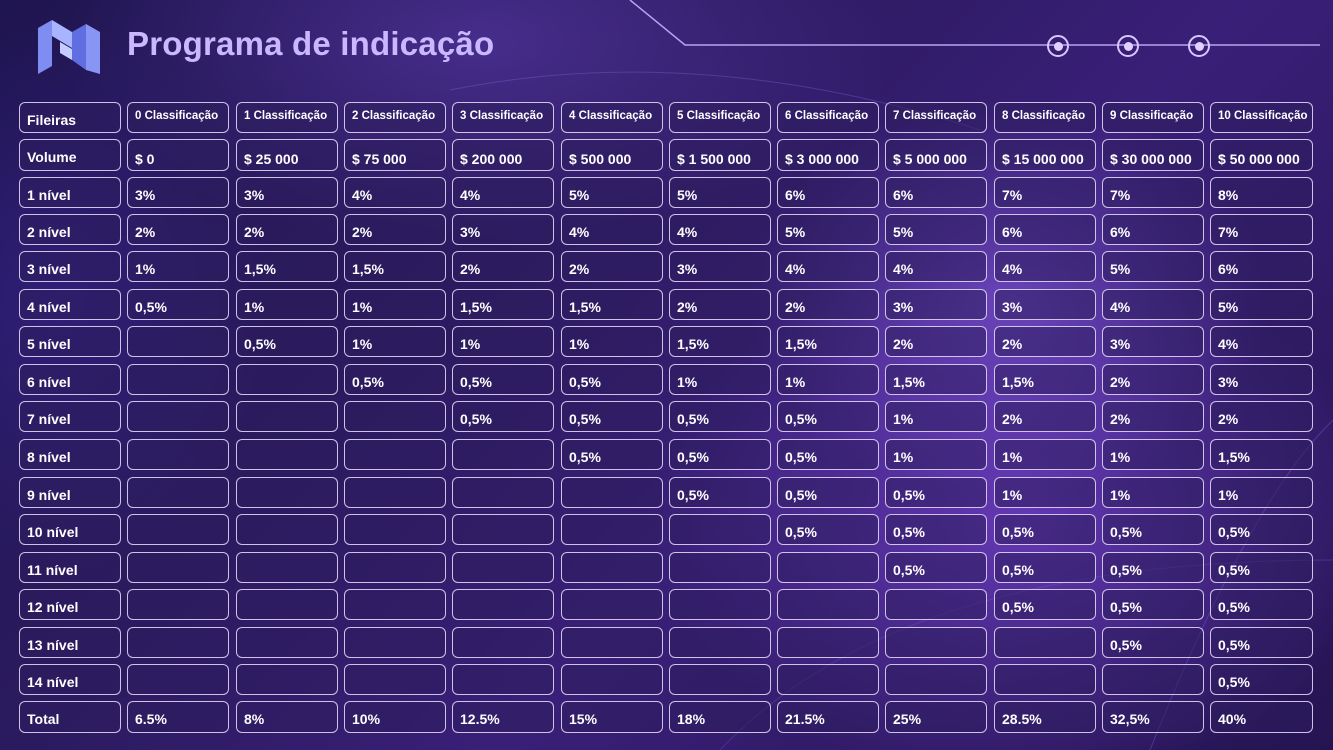 The image size is (1333, 750). I want to click on volume-cell: $ 200 000, so click(503, 155).